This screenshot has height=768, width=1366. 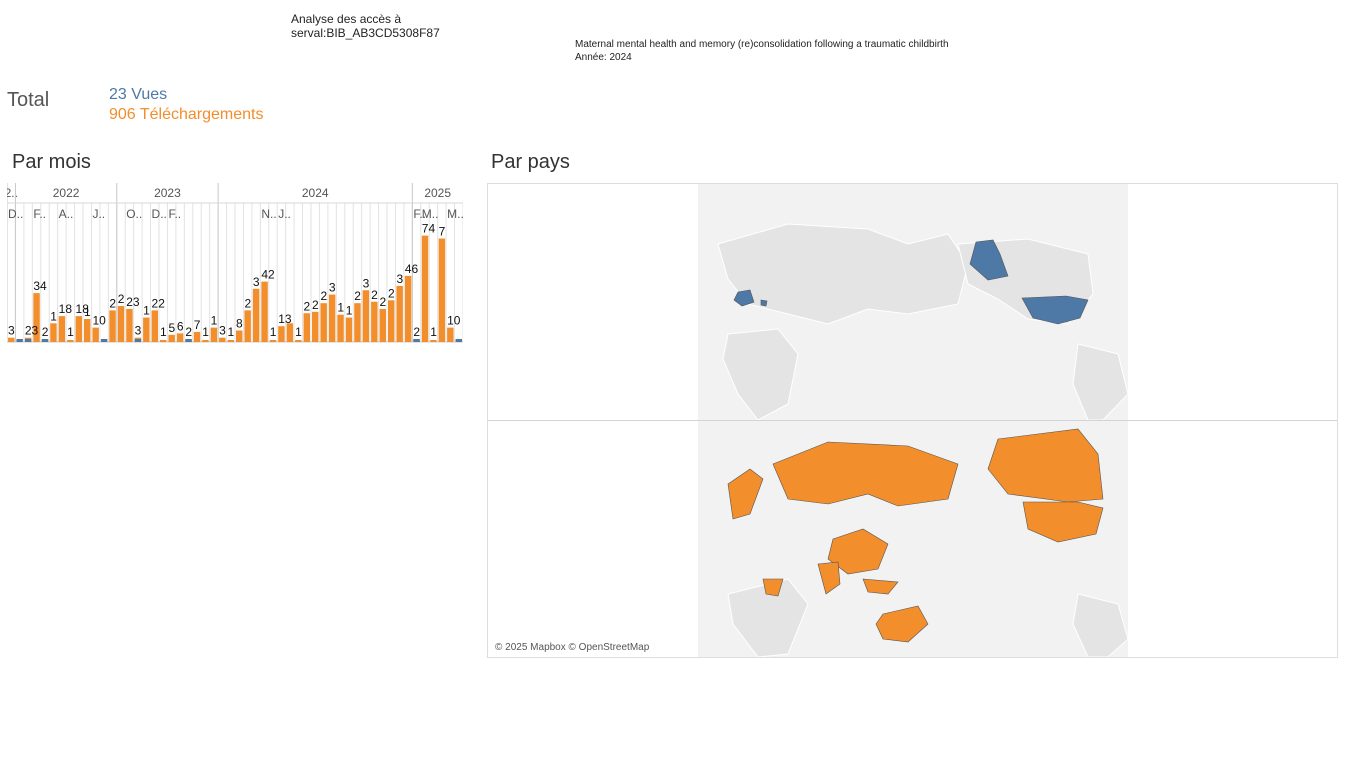 I want to click on year-label: 2.., so click(x=12, y=193).